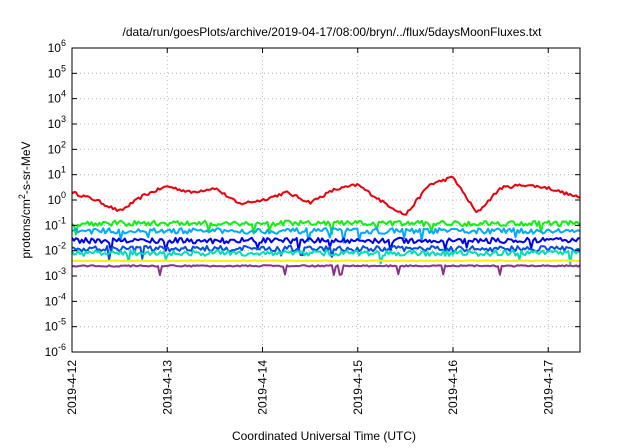 Image resolution: width=640 pixels, height=448 pixels. What do you see at coordinates (57, 173) in the screenshot?
I see `y-tick-label: 10¹` at bounding box center [57, 173].